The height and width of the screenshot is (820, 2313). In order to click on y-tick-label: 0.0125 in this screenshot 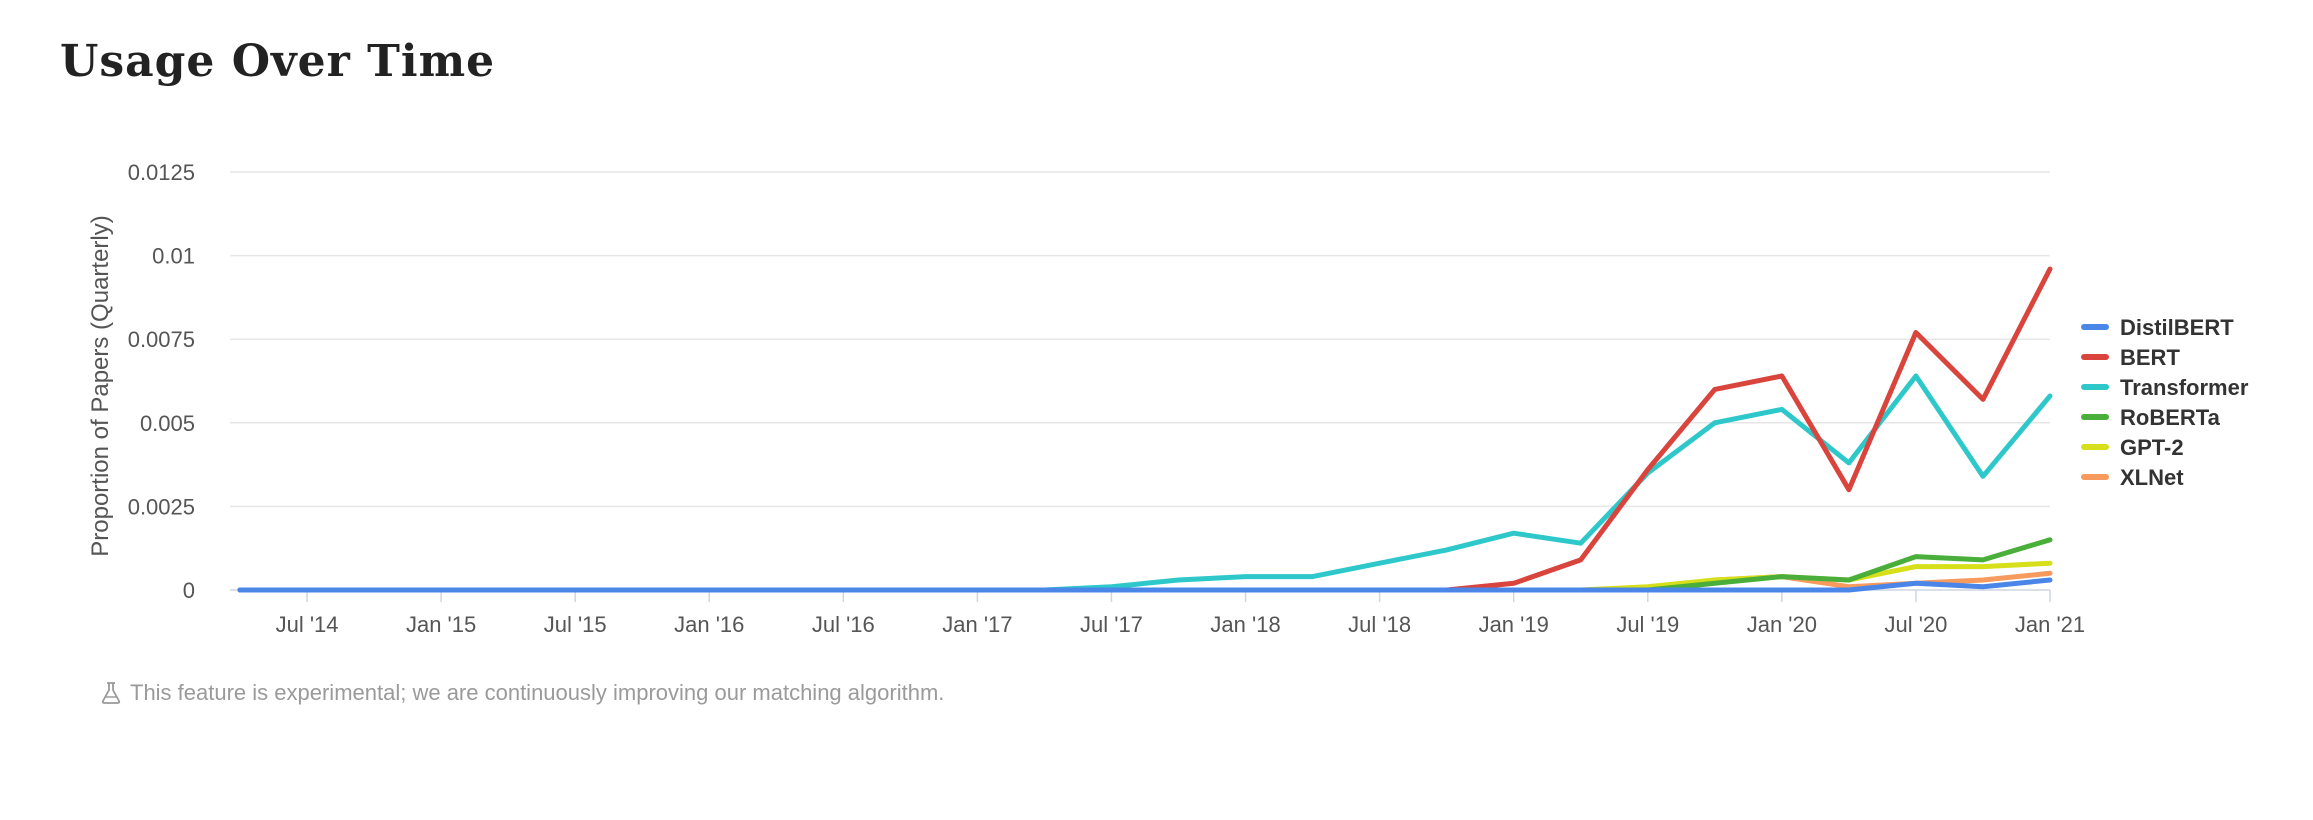, I will do `click(161, 172)`.